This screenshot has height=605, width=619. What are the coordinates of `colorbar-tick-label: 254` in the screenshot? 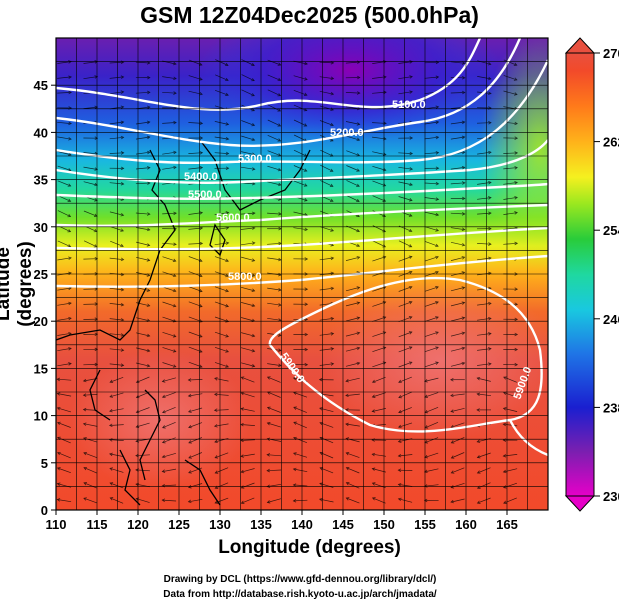 It's located at (611, 230).